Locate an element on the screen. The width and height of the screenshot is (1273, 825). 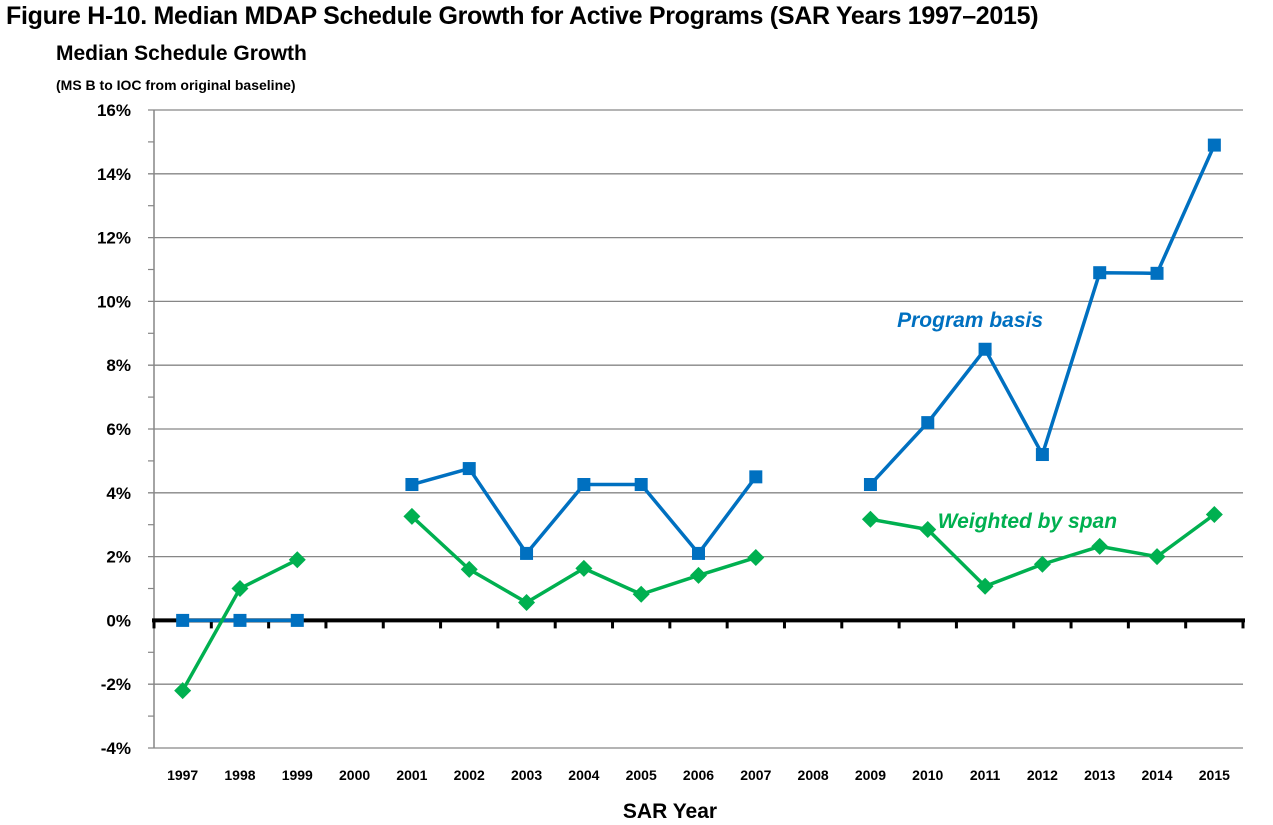
x-tick-label: 2002 is located at coordinates (469, 775).